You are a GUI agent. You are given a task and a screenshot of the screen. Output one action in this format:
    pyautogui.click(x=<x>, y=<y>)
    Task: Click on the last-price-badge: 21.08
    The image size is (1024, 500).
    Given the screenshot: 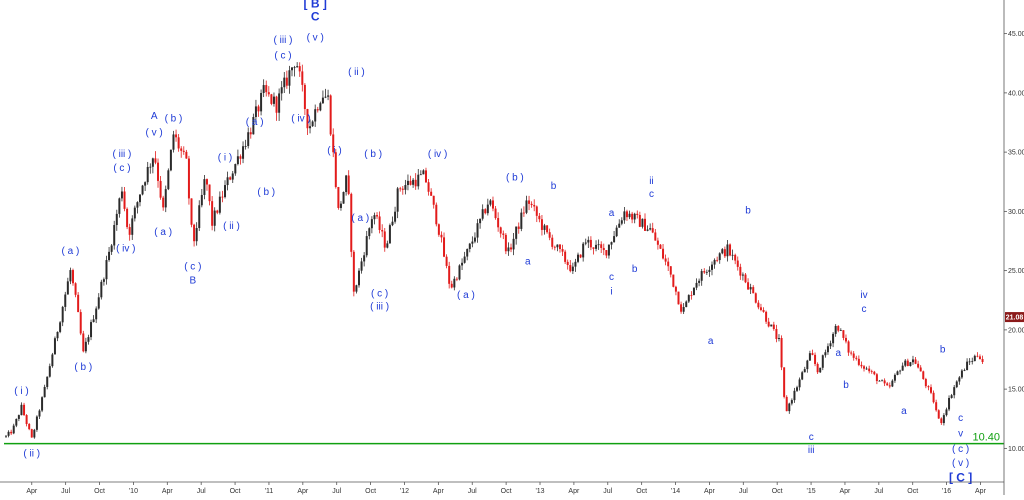 What is the action you would take?
    pyautogui.click(x=1014, y=317)
    